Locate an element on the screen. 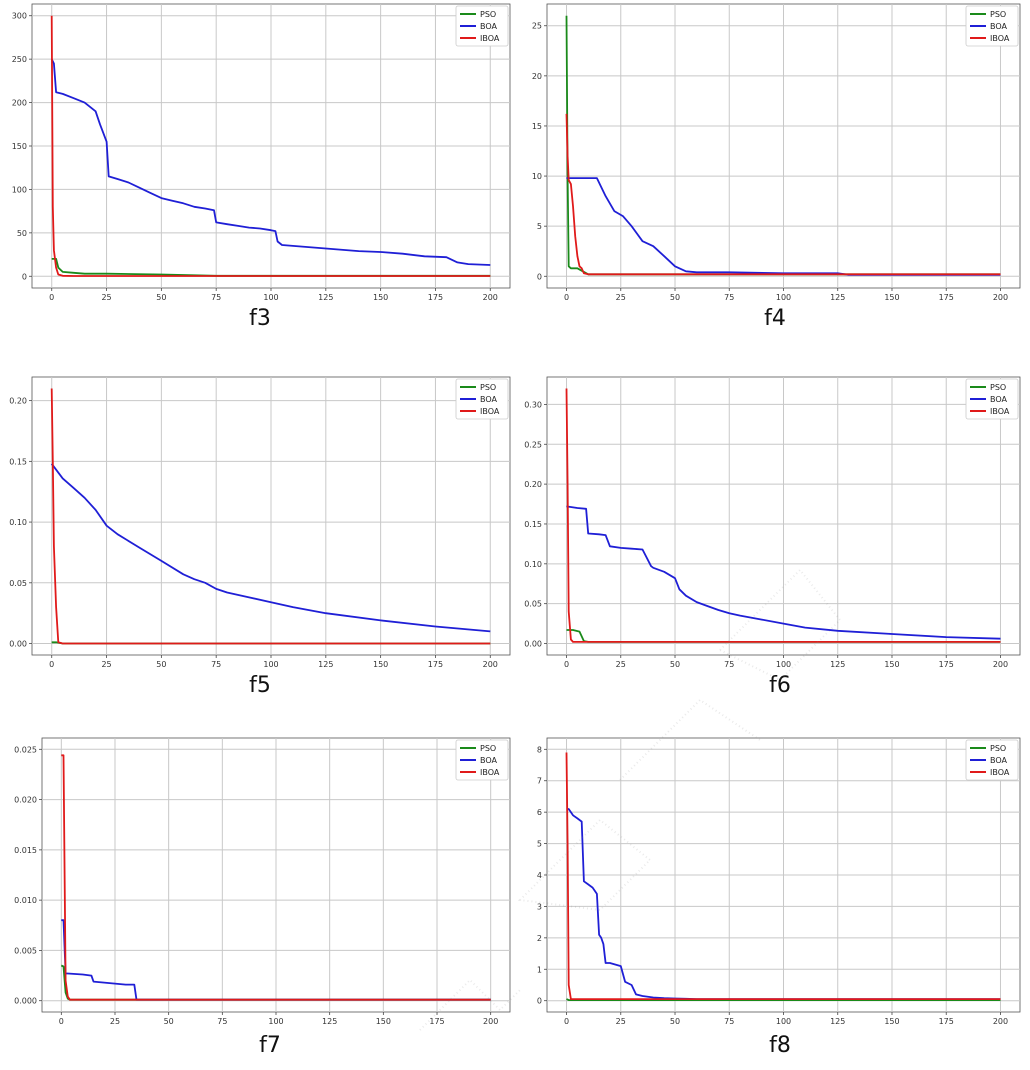 The width and height of the screenshot is (1030, 1070). y-tick-label: 4 is located at coordinates (539, 875).